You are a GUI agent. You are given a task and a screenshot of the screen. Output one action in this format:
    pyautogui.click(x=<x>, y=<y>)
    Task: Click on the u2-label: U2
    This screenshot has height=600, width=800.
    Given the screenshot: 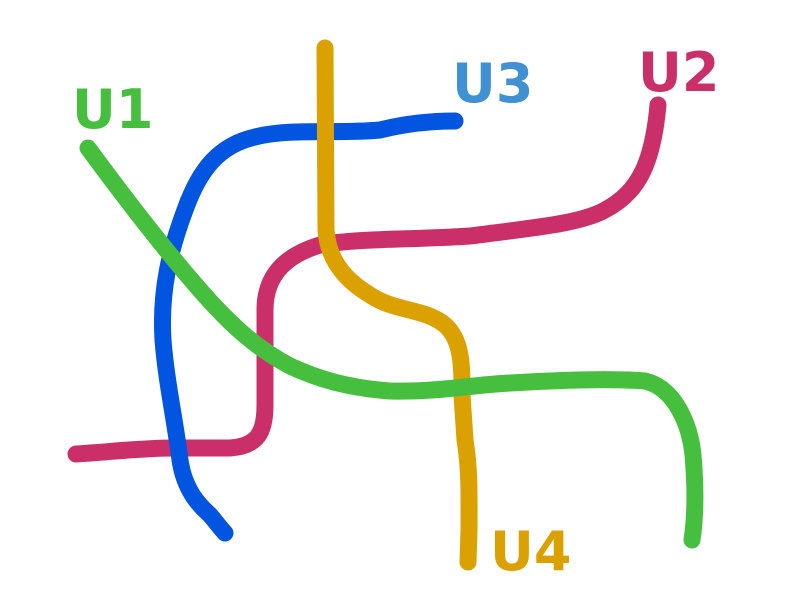 What is the action you would take?
    pyautogui.click(x=678, y=72)
    